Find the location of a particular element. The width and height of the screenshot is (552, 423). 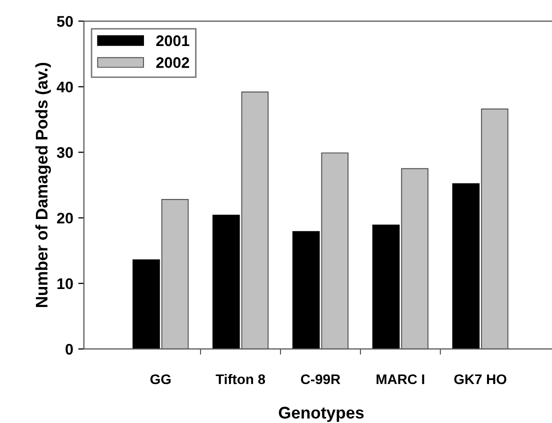

y-tick-label: 0 is located at coordinates (69, 349).